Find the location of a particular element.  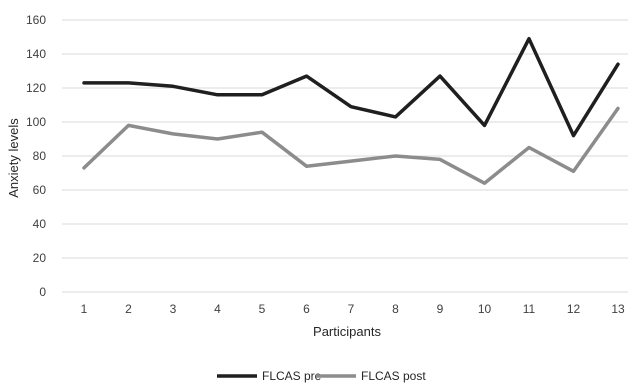

y-tick-label: 160 is located at coordinates (36, 20).